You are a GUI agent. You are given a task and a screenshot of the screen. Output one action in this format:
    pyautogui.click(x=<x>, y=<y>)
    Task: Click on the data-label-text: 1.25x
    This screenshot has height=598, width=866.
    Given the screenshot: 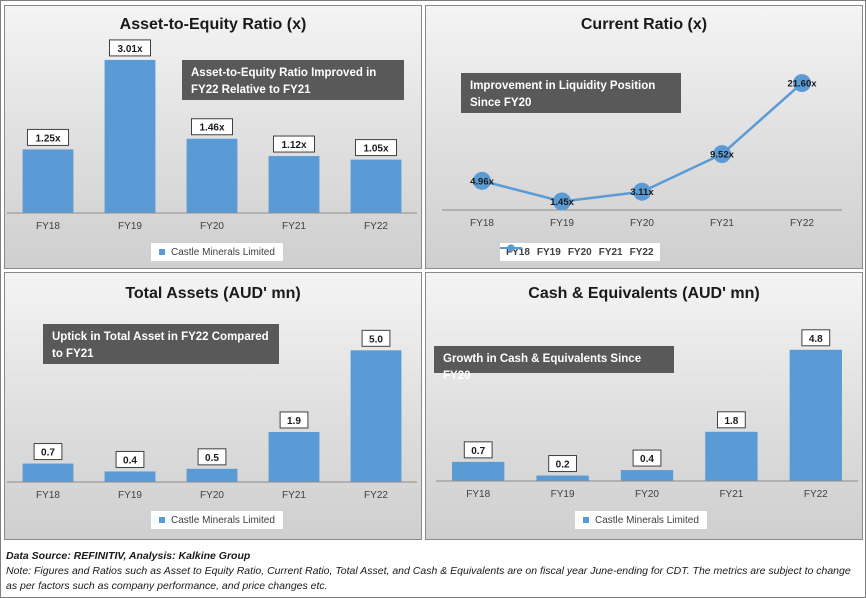 What is the action you would take?
    pyautogui.click(x=47, y=138)
    